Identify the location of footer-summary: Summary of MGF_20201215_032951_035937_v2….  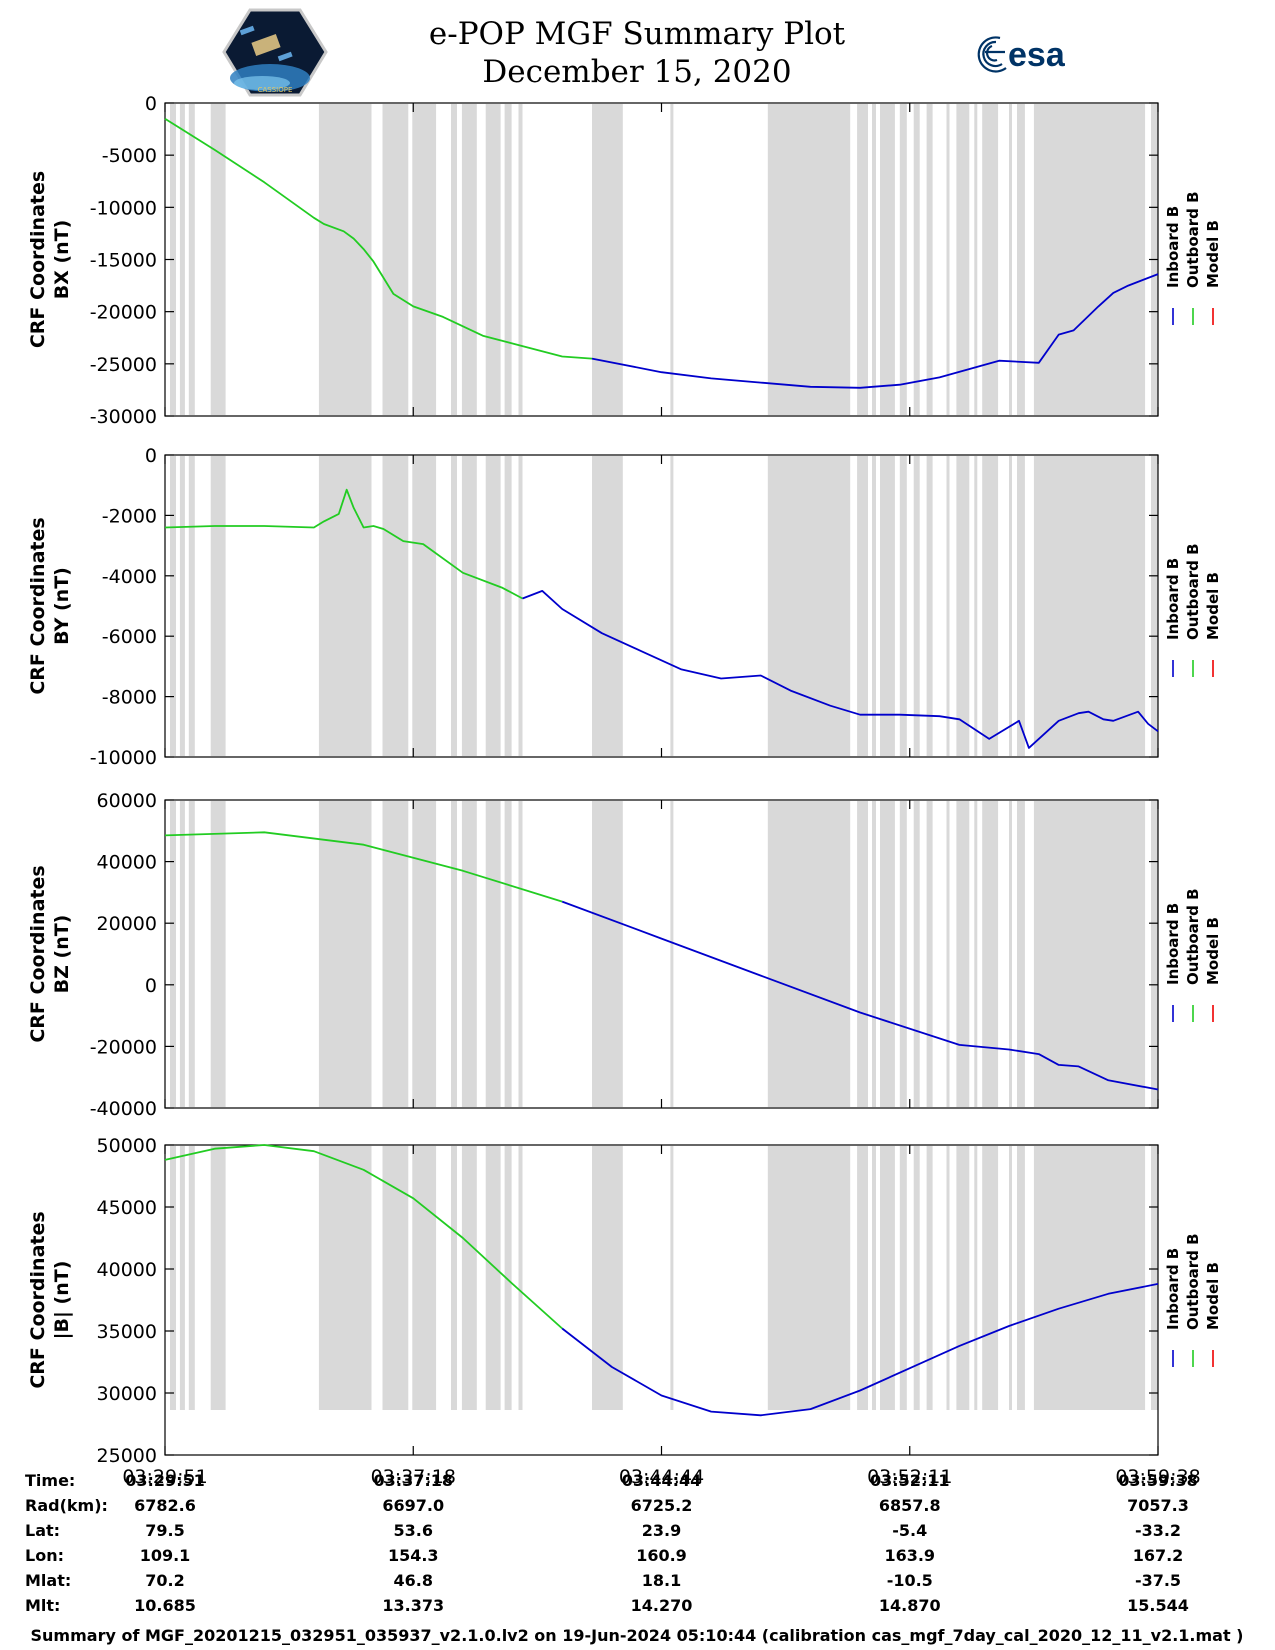
(637, 1635).